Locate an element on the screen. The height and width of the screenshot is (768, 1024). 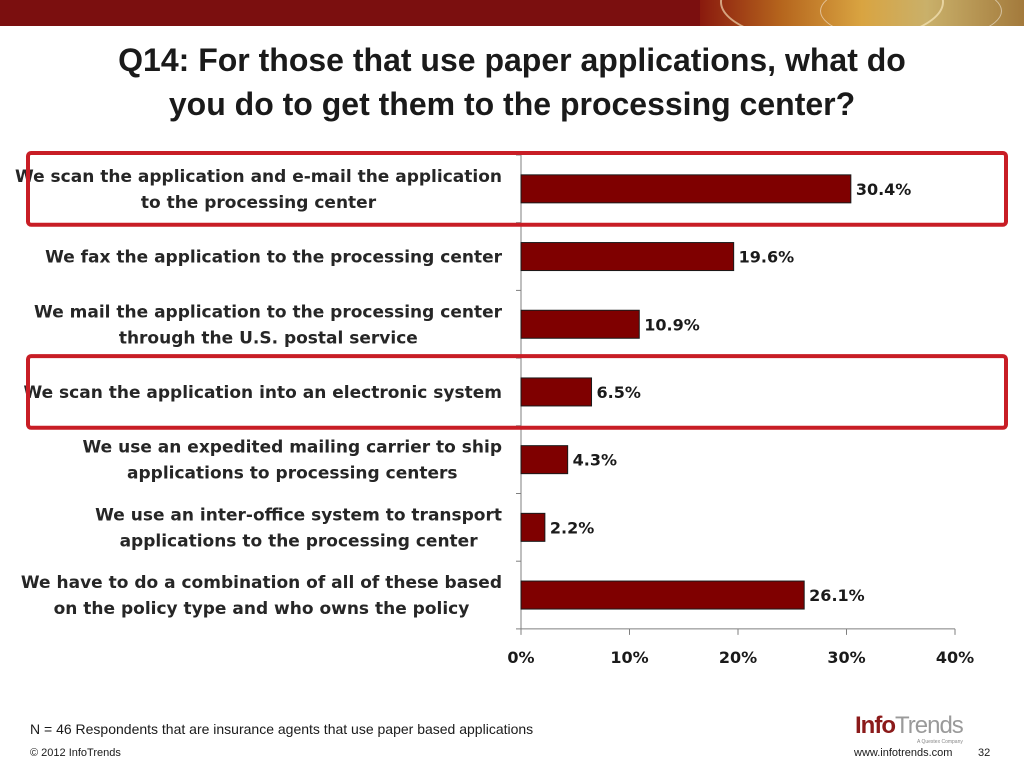
category-label-4-line-1: applications to processing centers is located at coordinates (292, 474).